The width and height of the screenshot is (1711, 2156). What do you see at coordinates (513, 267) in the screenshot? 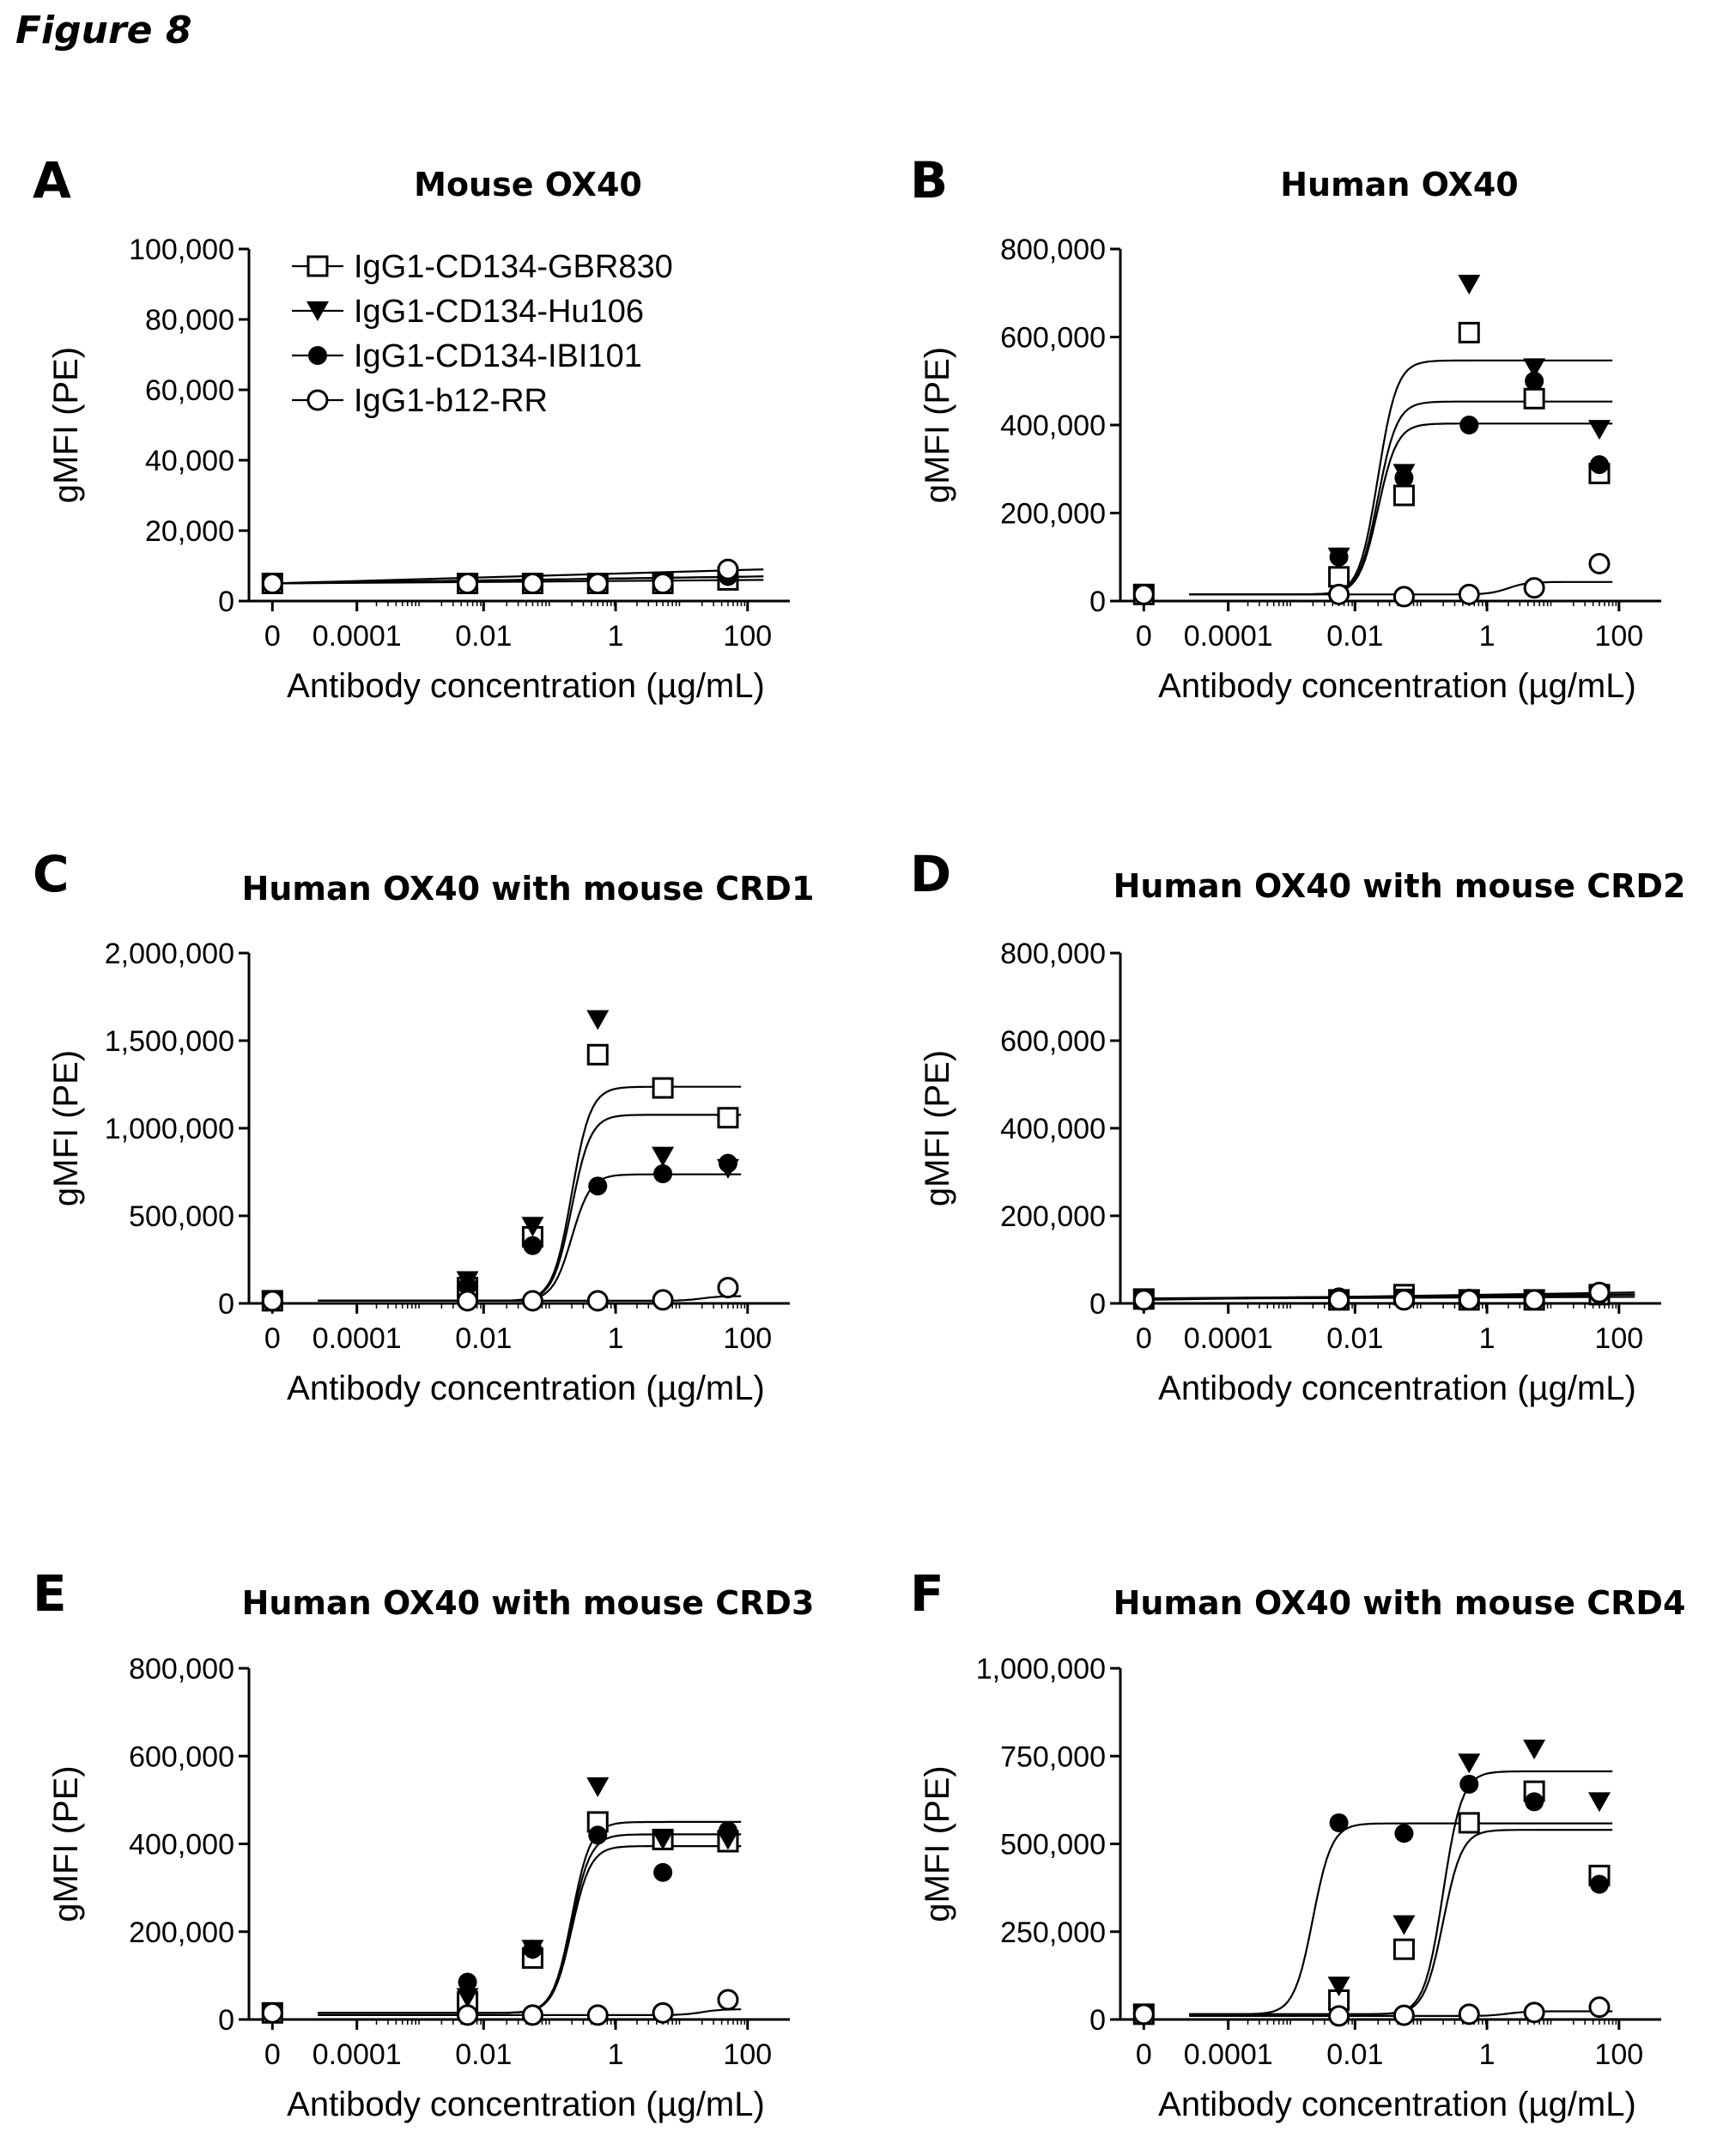
I see `legend-label: IgG1-CD134-GBR830` at bounding box center [513, 267].